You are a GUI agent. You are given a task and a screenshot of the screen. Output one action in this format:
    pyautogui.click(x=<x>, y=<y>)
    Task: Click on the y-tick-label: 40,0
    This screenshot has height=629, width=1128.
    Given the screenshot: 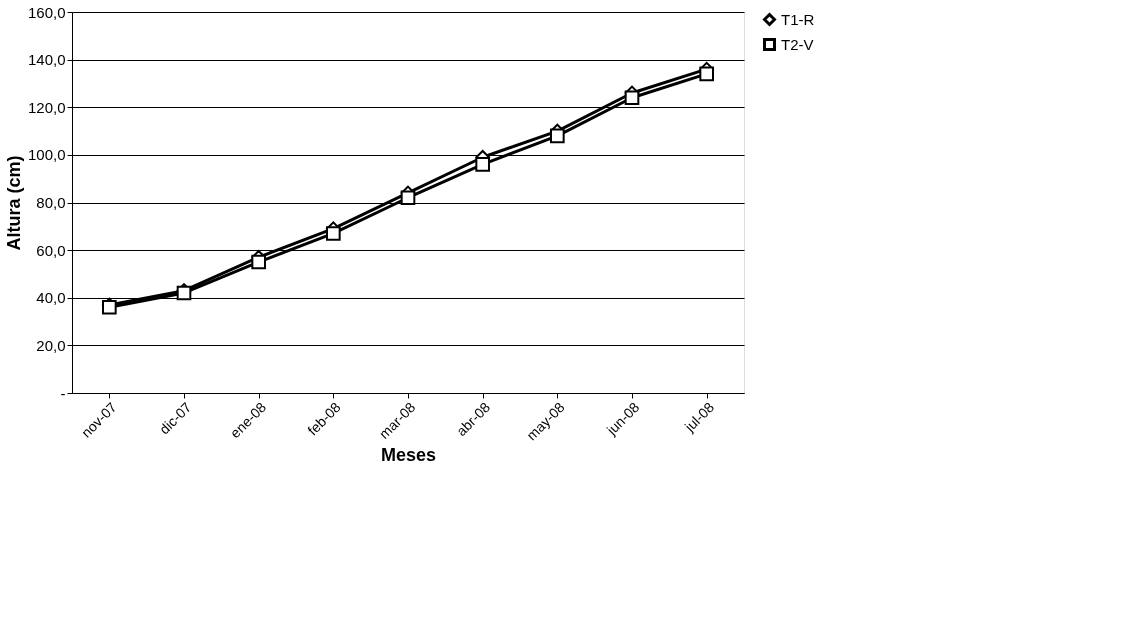 What is the action you would take?
    pyautogui.click(x=51, y=298)
    